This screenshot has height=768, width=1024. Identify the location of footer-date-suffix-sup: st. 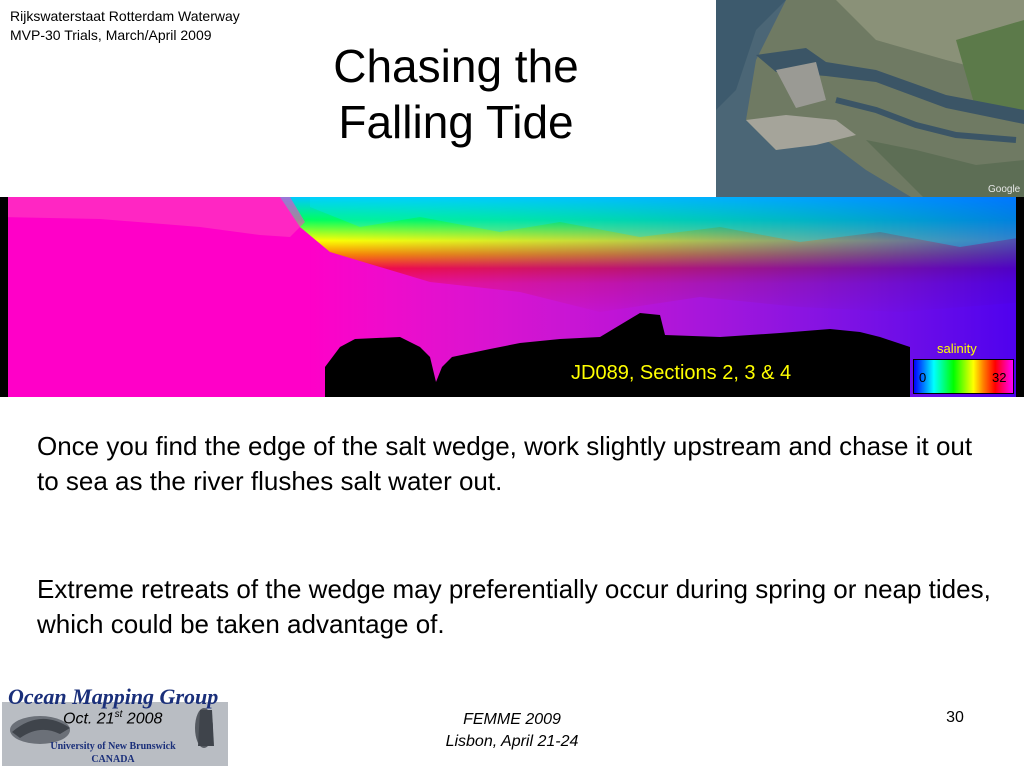
(118, 714).